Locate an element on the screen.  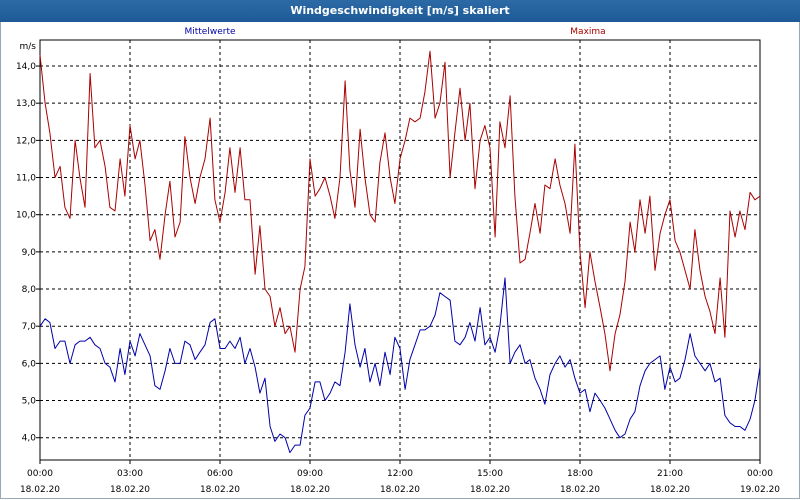
y-tick-label: 4,0 is located at coordinates (29, 439).